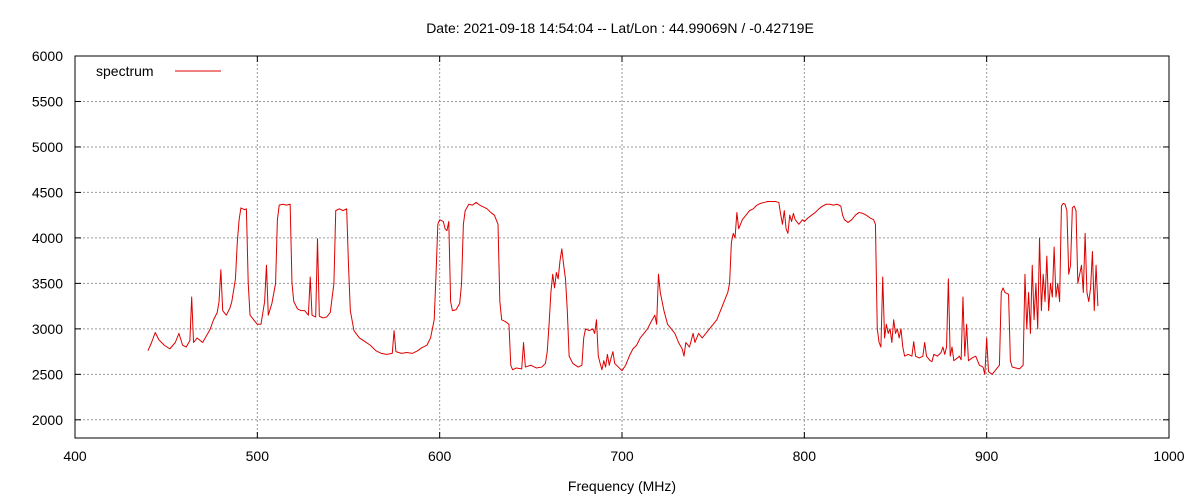  Describe the element at coordinates (47, 147) in the screenshot. I see `y-tick-label: 5000` at that location.